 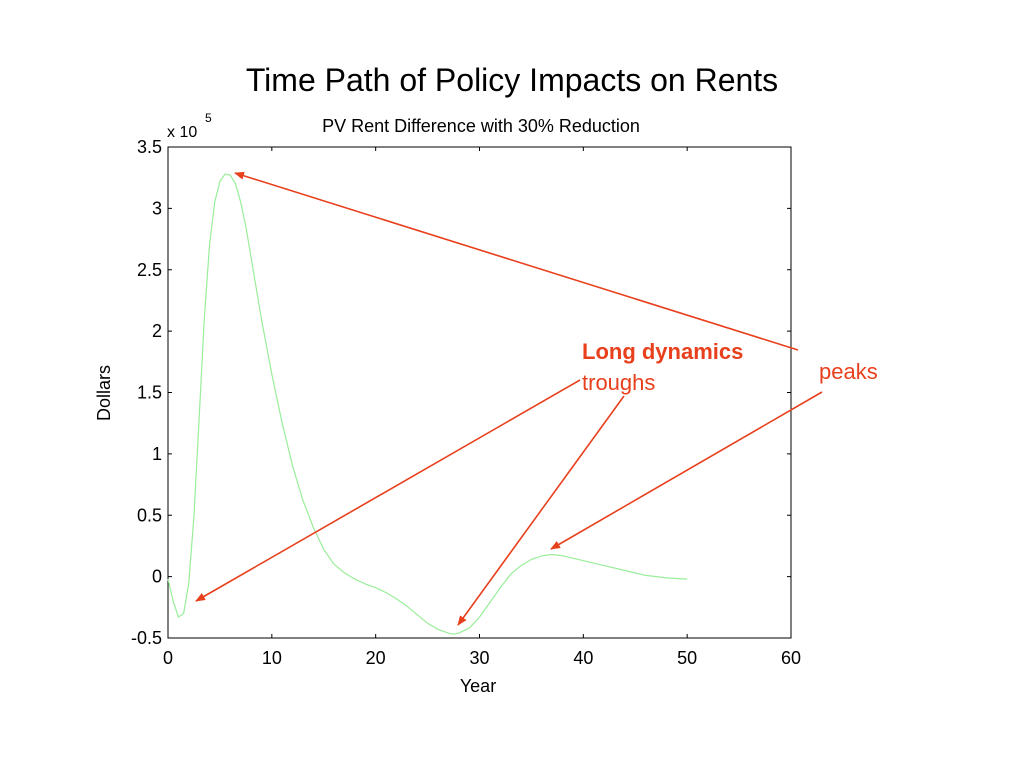 What do you see at coordinates (619, 382) in the screenshot?
I see `annotation-troughs: troughs` at bounding box center [619, 382].